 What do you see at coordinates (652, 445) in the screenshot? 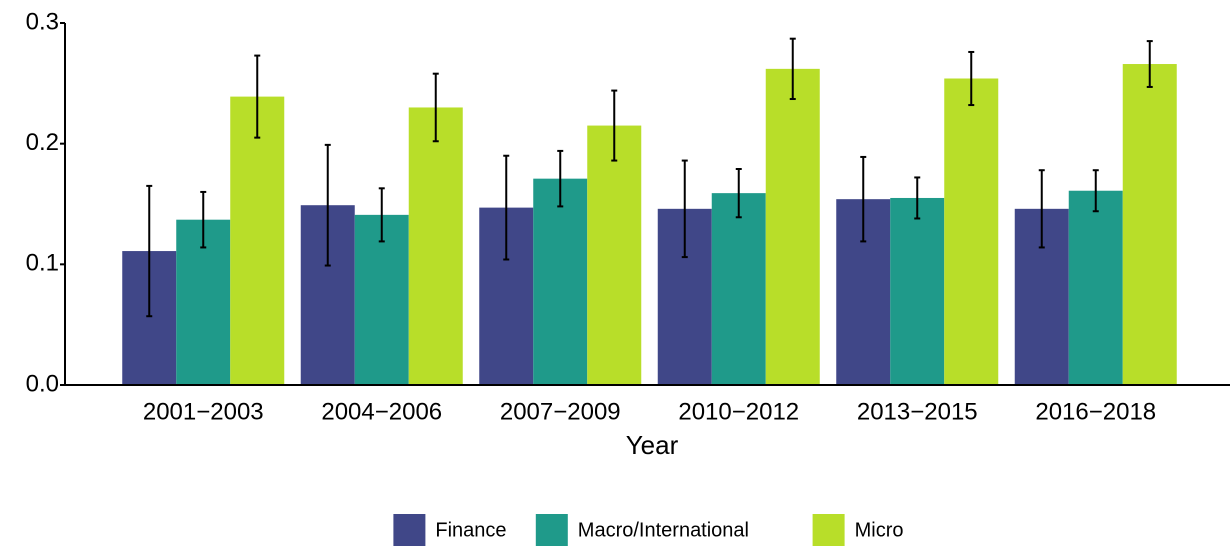
I see `x-axis-title: Year` at bounding box center [652, 445].